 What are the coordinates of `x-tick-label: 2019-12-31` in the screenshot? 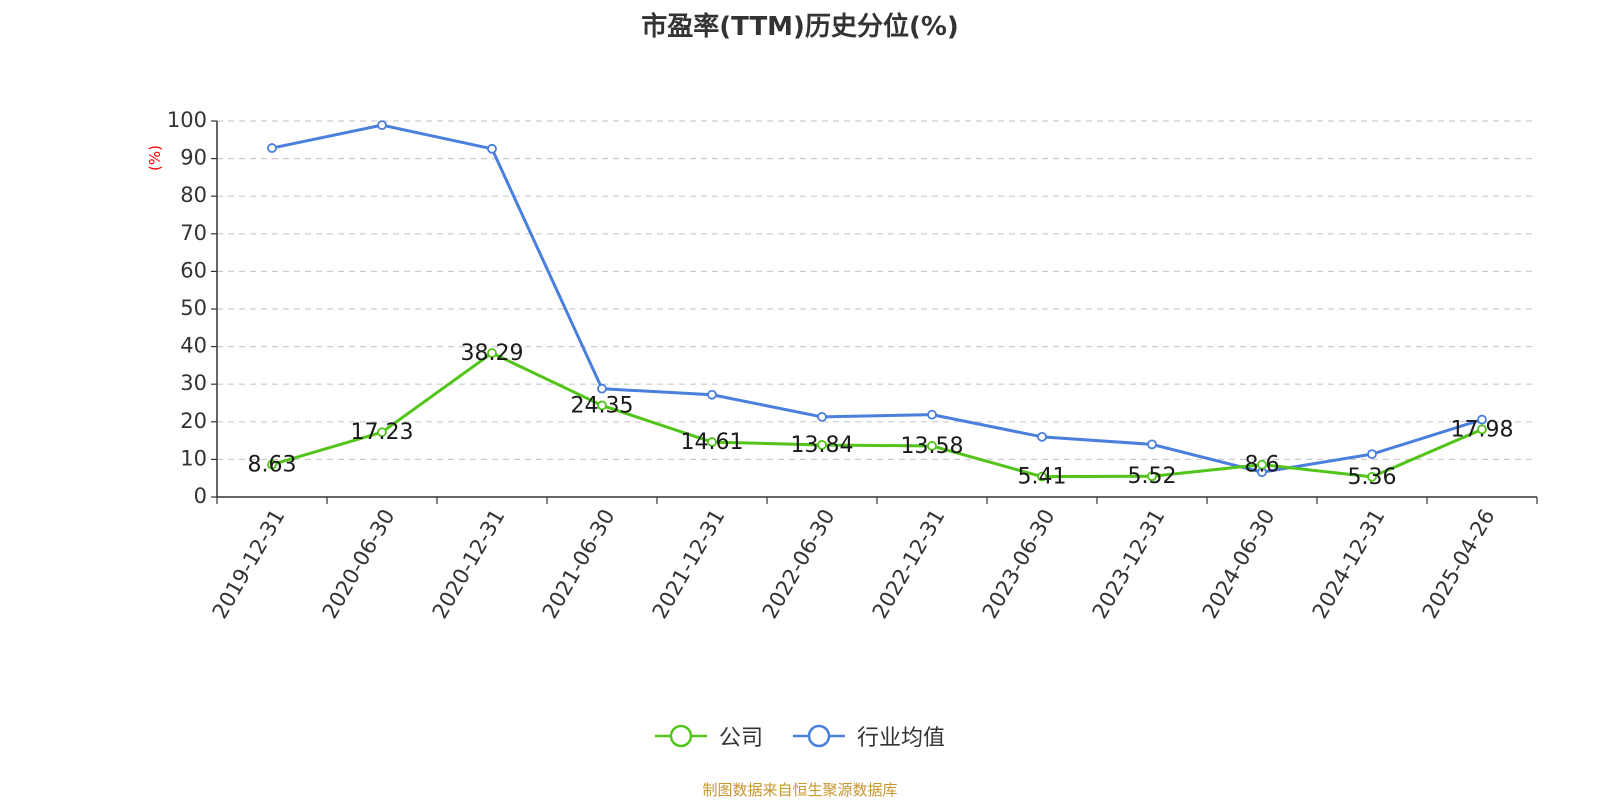 It's located at (249, 564).